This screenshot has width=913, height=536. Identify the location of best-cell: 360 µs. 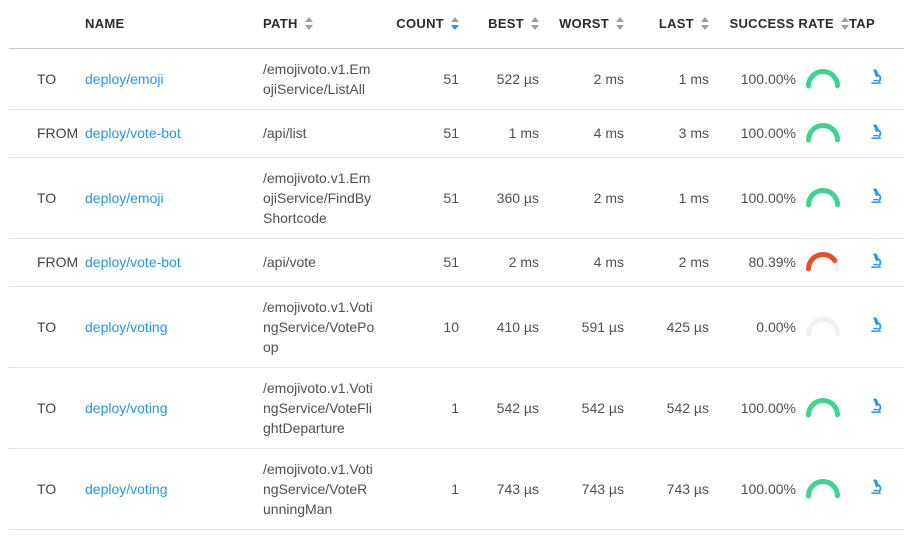
(499, 198).